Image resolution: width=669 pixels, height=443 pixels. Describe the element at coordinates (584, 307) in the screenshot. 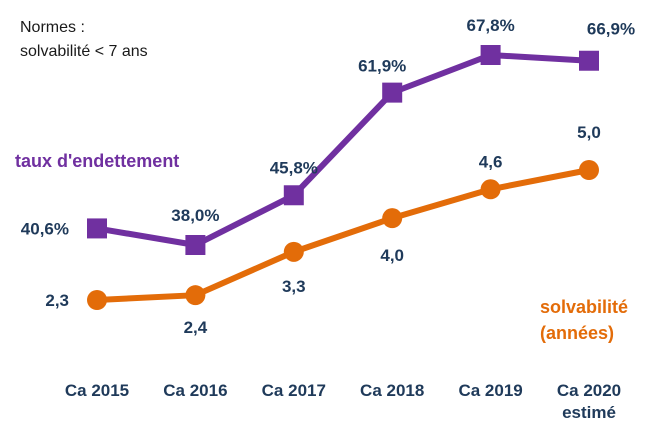

I see `legend-solvabilite: solvabilité` at that location.